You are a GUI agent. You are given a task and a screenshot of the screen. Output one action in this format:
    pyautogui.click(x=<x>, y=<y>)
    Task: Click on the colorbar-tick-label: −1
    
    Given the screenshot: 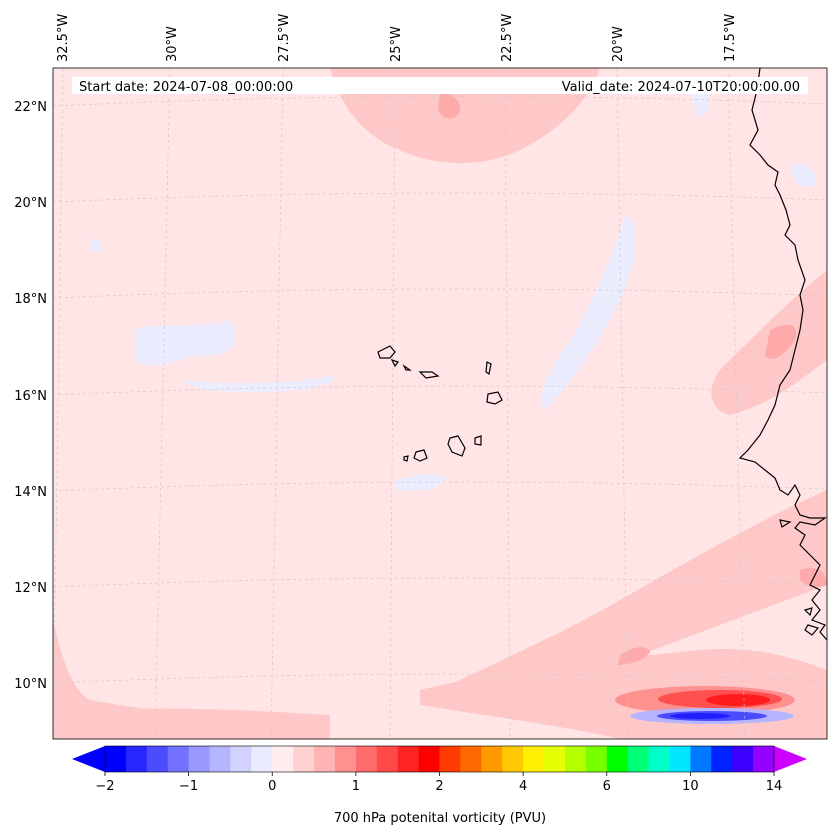 What is the action you would take?
    pyautogui.click(x=188, y=786)
    